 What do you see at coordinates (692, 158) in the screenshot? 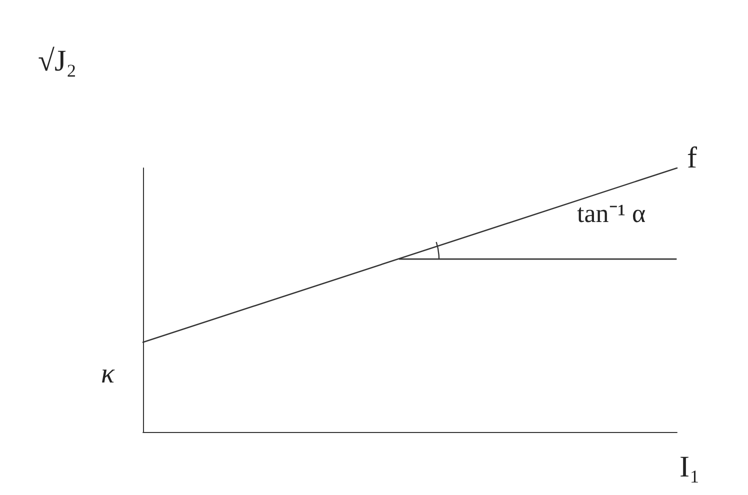
I see `series-label: f` at bounding box center [692, 158].